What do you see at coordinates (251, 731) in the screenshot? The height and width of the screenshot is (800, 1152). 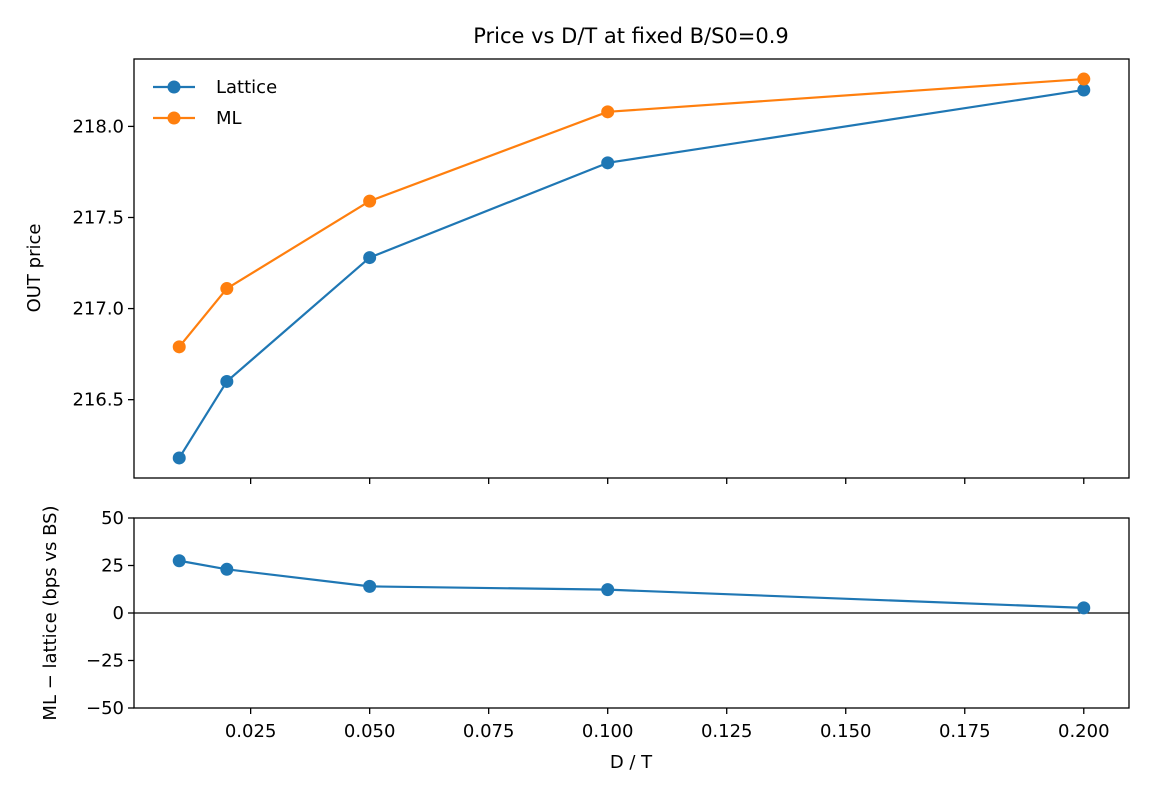 I see `bottom-x-tick-label: 0.025` at bounding box center [251, 731].